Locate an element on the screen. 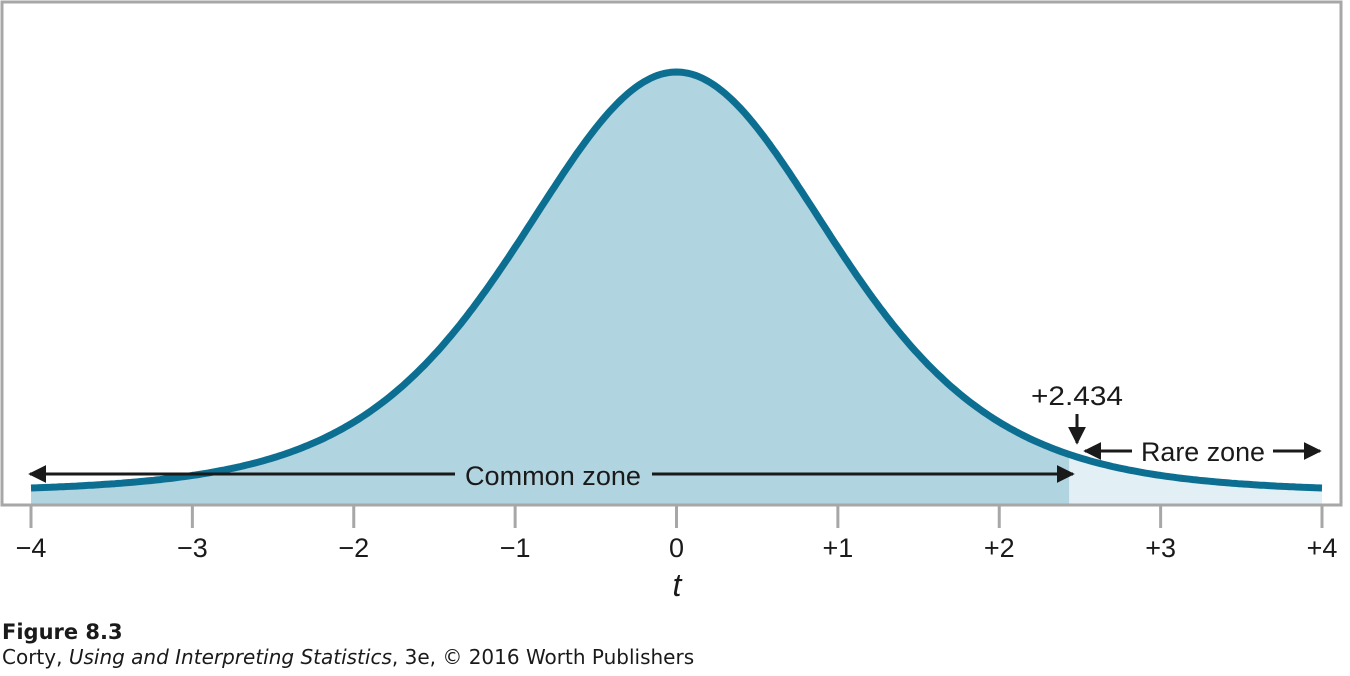 This screenshot has height=676, width=1350. caption-edition: , 3e, © 2016 Worth Publishers is located at coordinates (543, 657).